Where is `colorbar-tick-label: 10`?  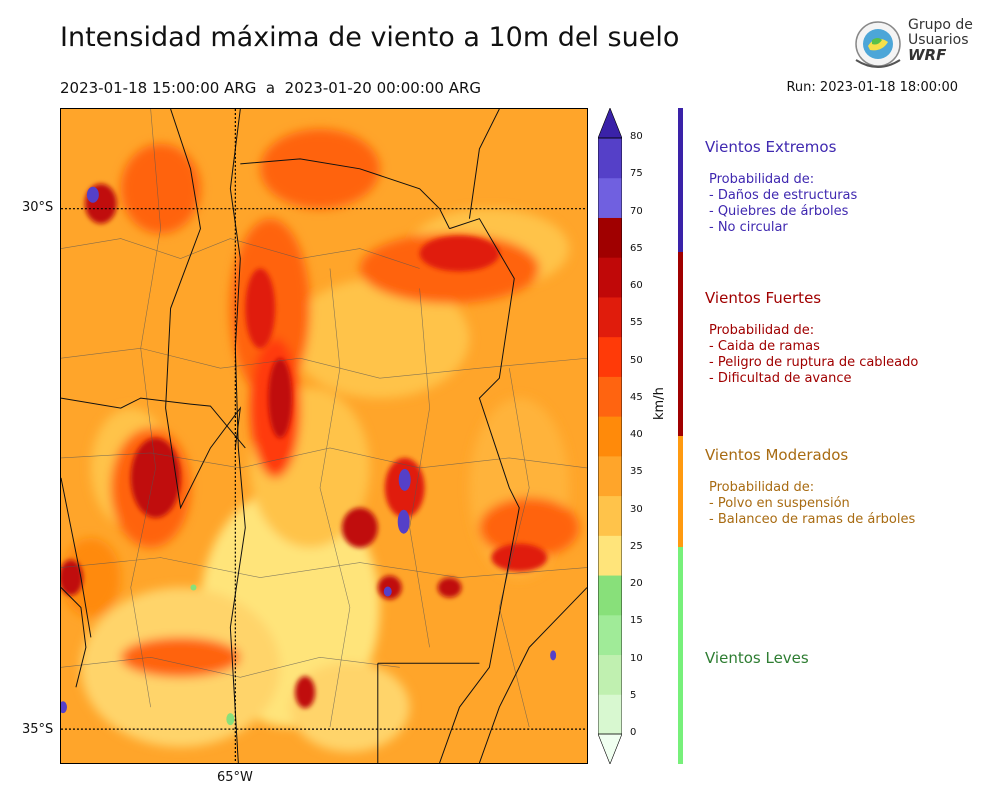
colorbar-tick-label: 10 is located at coordinates (636, 658).